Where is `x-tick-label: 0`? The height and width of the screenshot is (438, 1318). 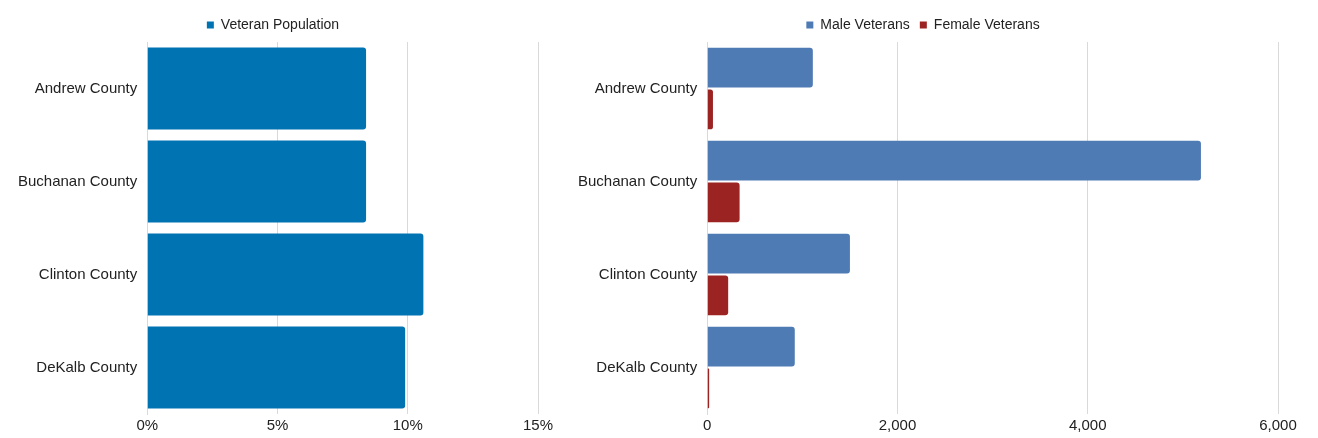 x-tick-label: 0 is located at coordinates (707, 425).